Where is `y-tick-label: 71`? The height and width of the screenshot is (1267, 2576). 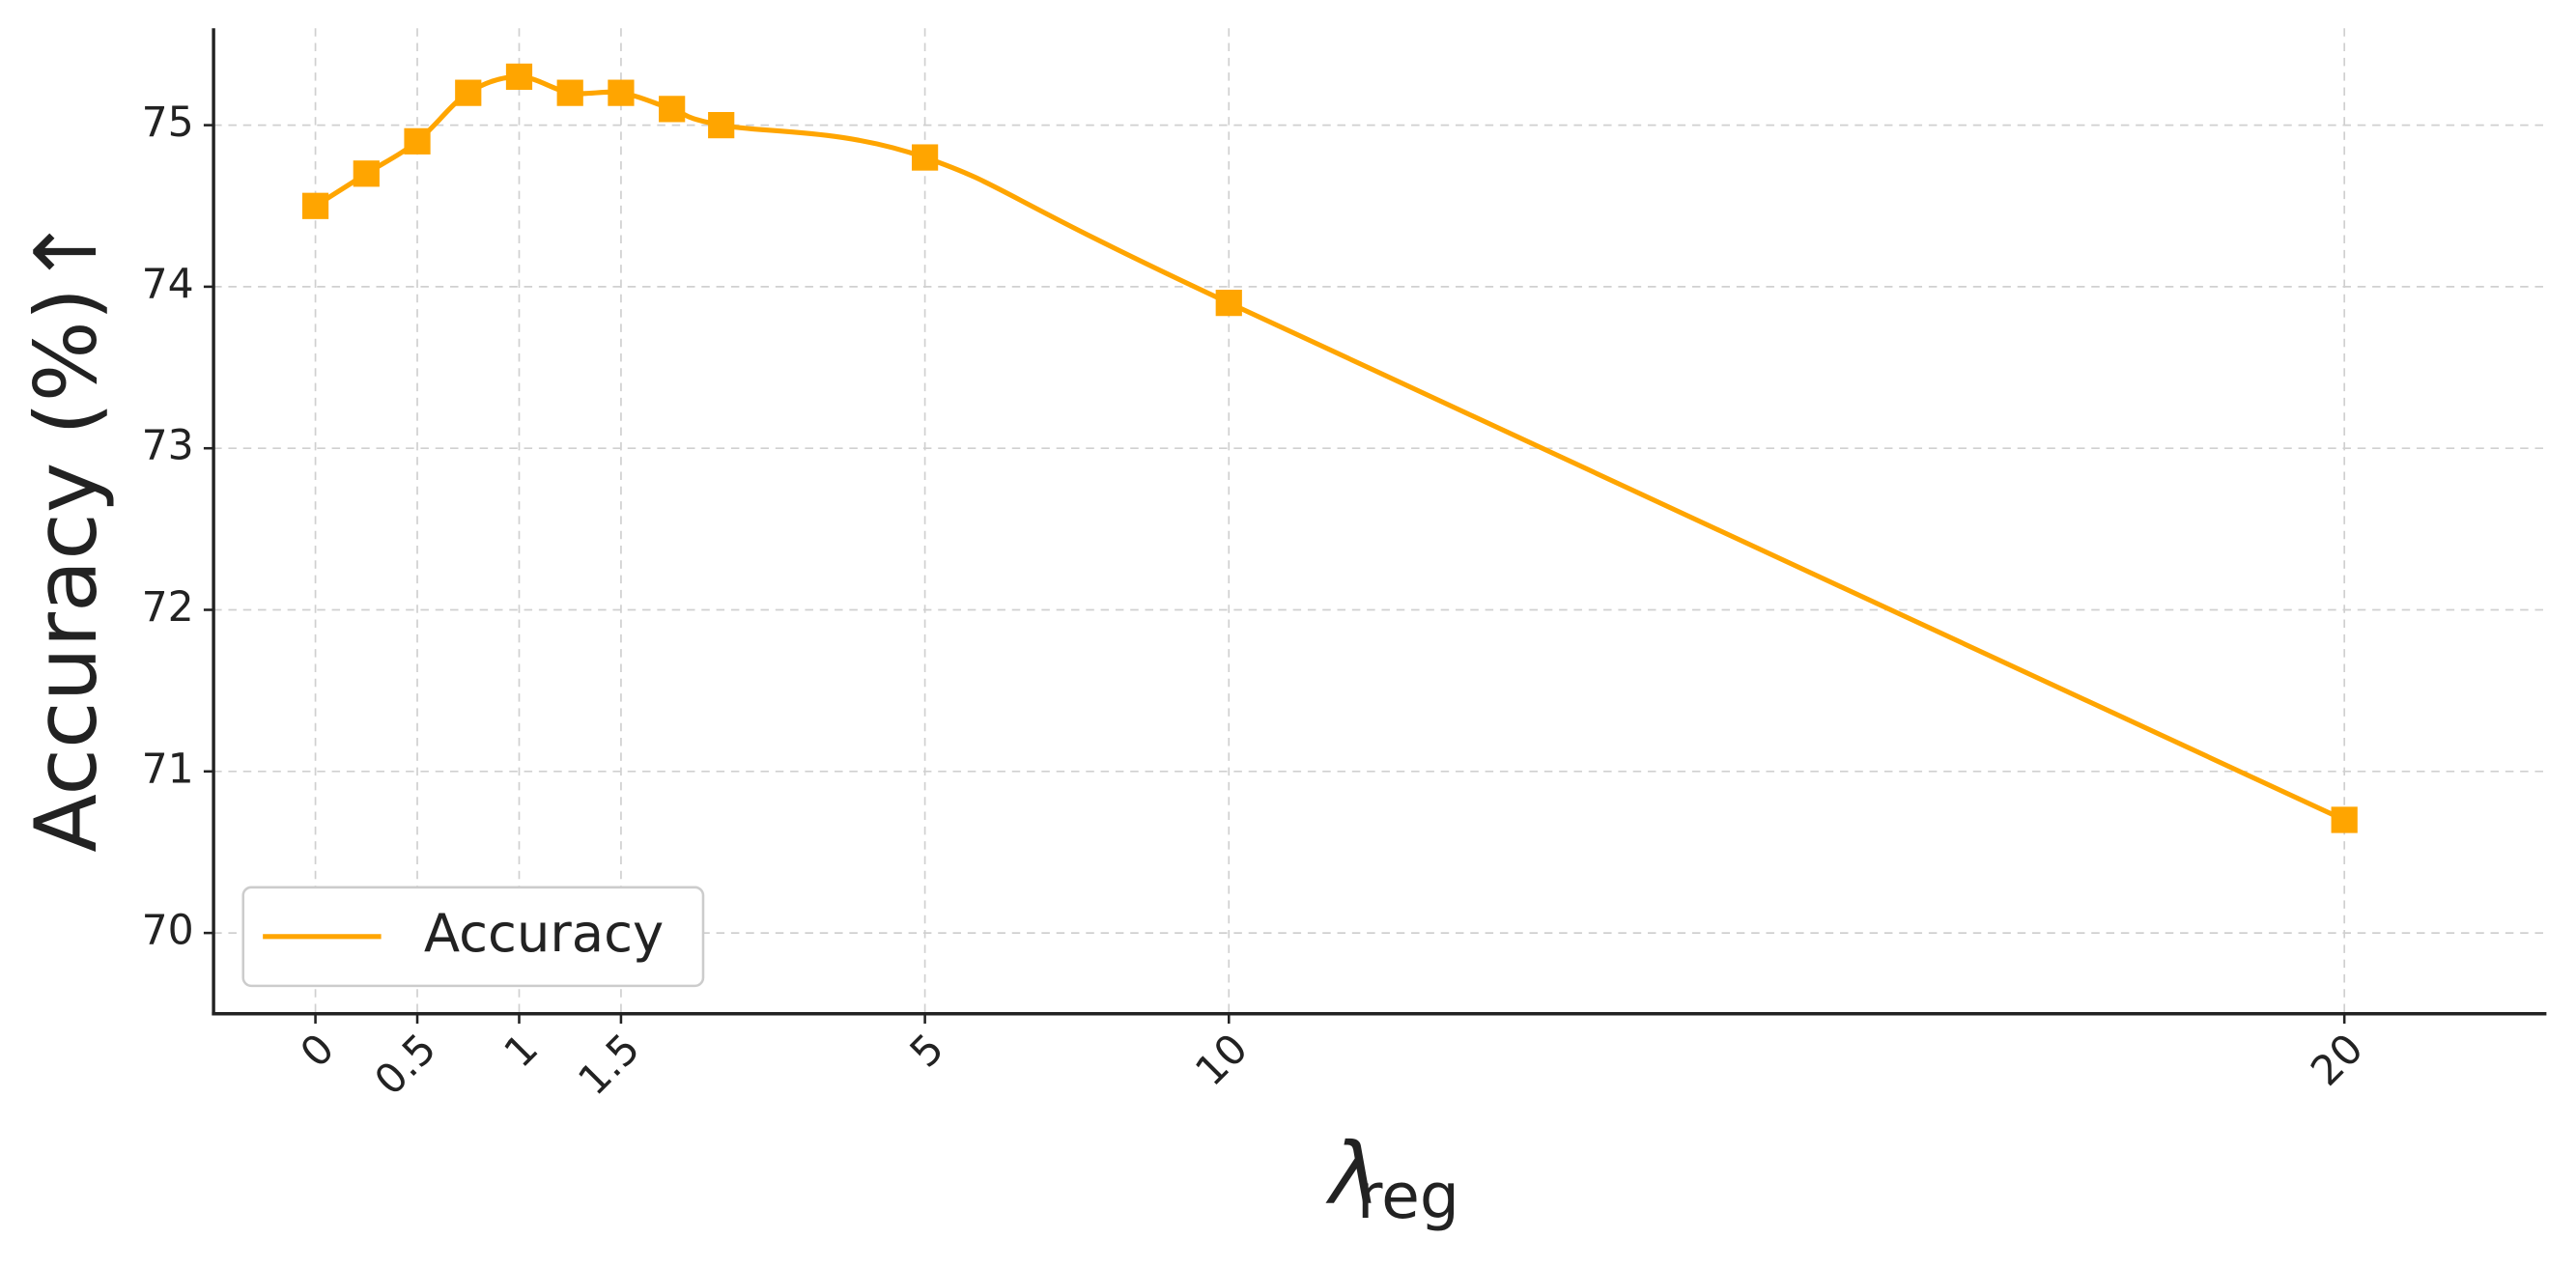 y-tick-label: 71 is located at coordinates (168, 769).